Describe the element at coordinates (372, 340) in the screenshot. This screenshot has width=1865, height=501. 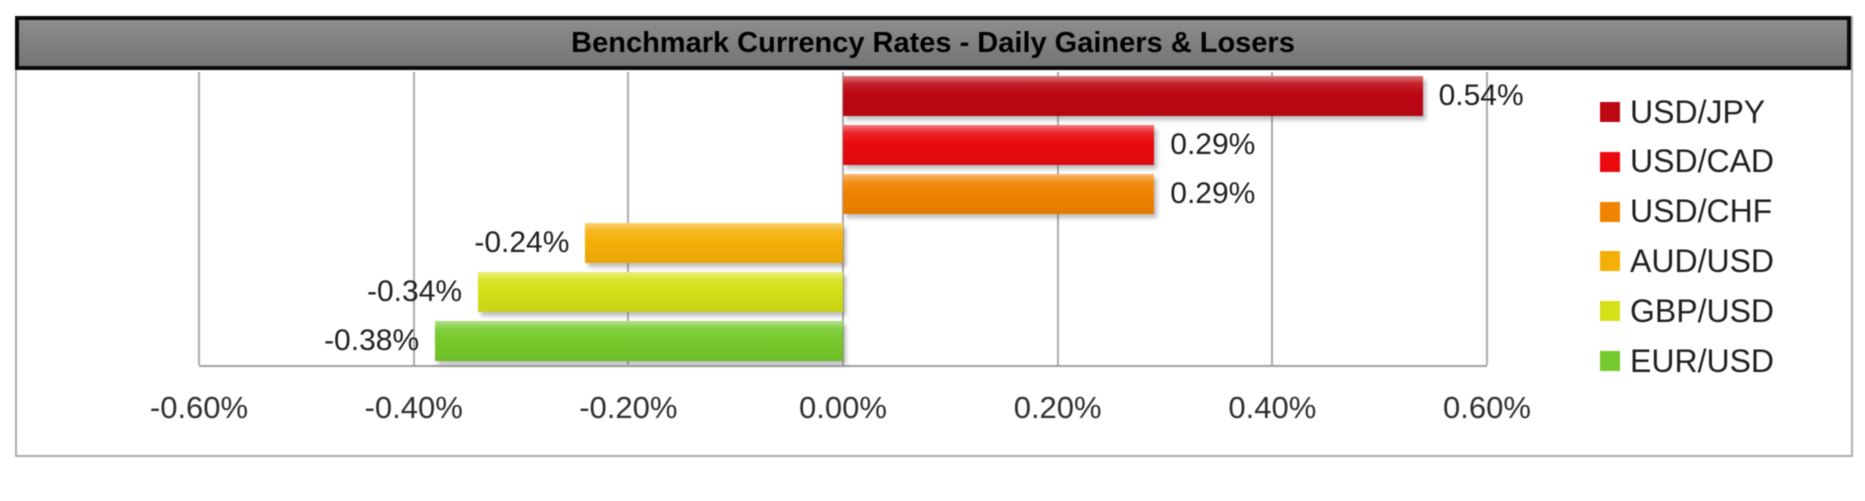
I see `bar-value-label: -0.38%` at that location.